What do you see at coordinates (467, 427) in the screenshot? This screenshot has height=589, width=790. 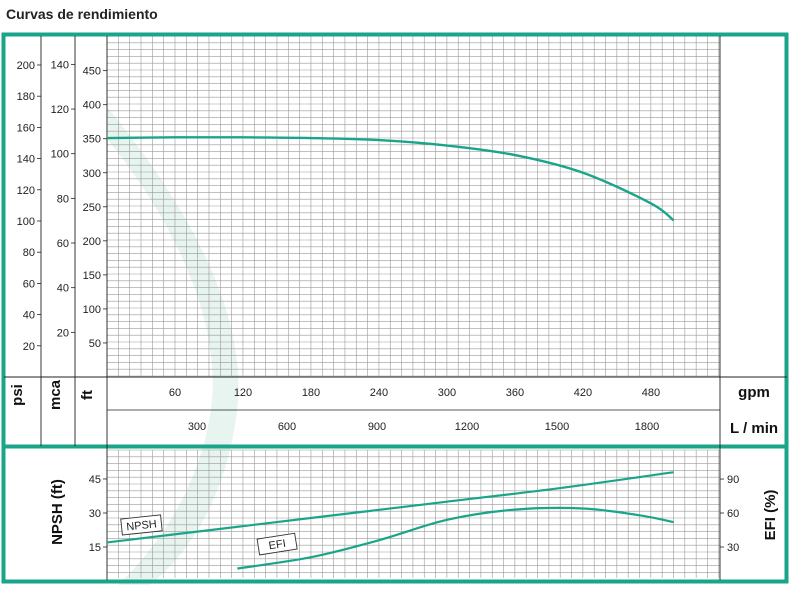 I see `lmin-tick-label: 1200` at bounding box center [467, 427].